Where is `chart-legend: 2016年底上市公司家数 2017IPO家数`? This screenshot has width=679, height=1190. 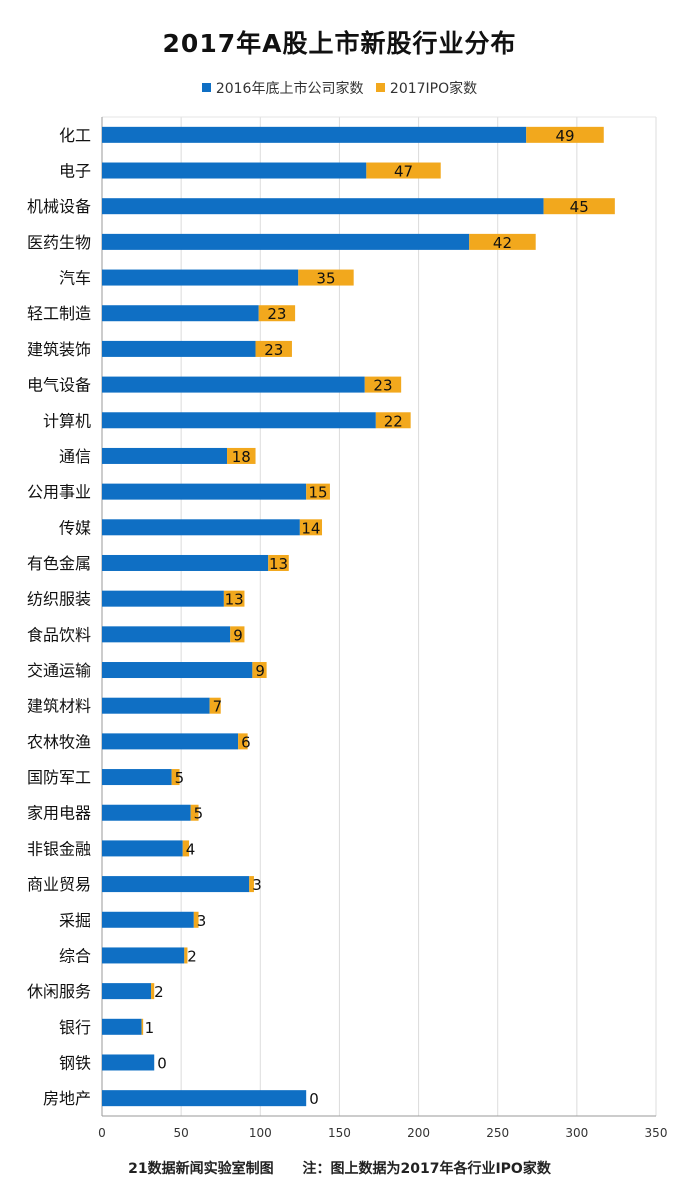 chart-legend: 2016年底上市公司家数 2017IPO家数 is located at coordinates (339, 88).